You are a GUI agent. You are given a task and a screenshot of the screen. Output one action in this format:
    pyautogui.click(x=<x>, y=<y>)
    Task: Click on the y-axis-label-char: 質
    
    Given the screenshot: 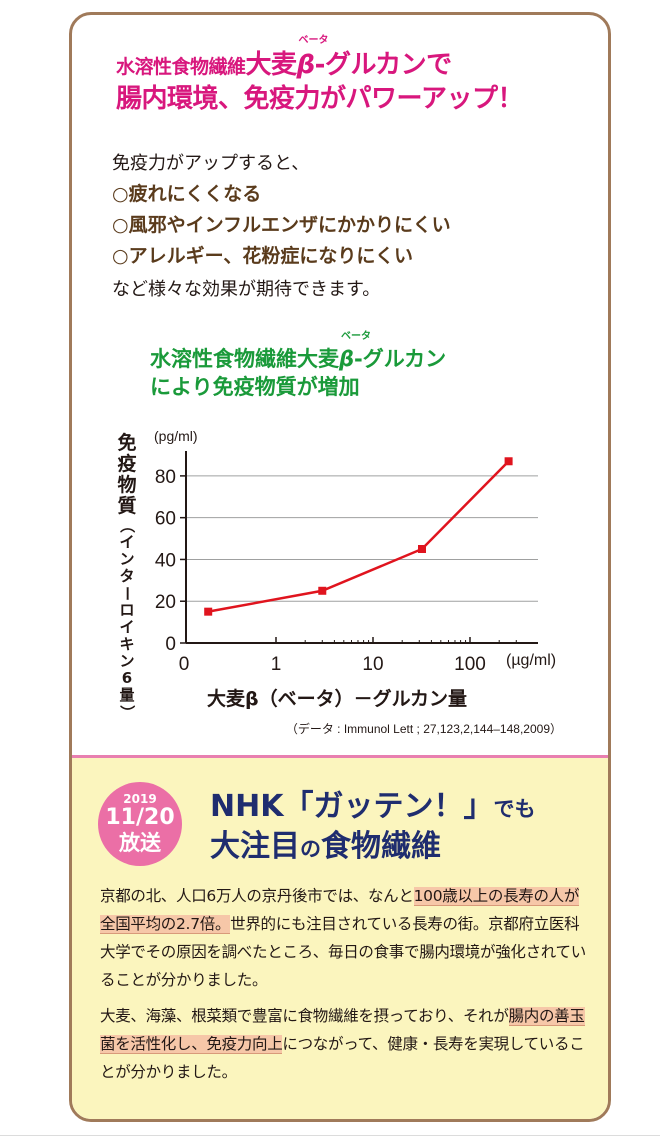 What is the action you would take?
    pyautogui.click(x=127, y=506)
    